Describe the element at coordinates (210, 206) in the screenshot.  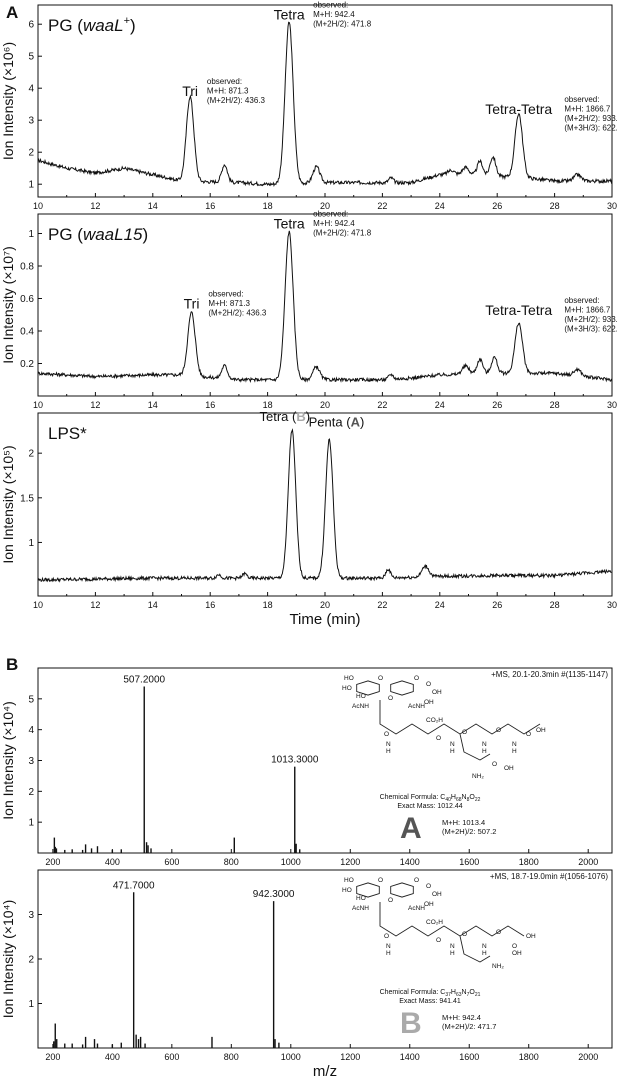
I see `x-tick-label-0-3: 16` at that location.